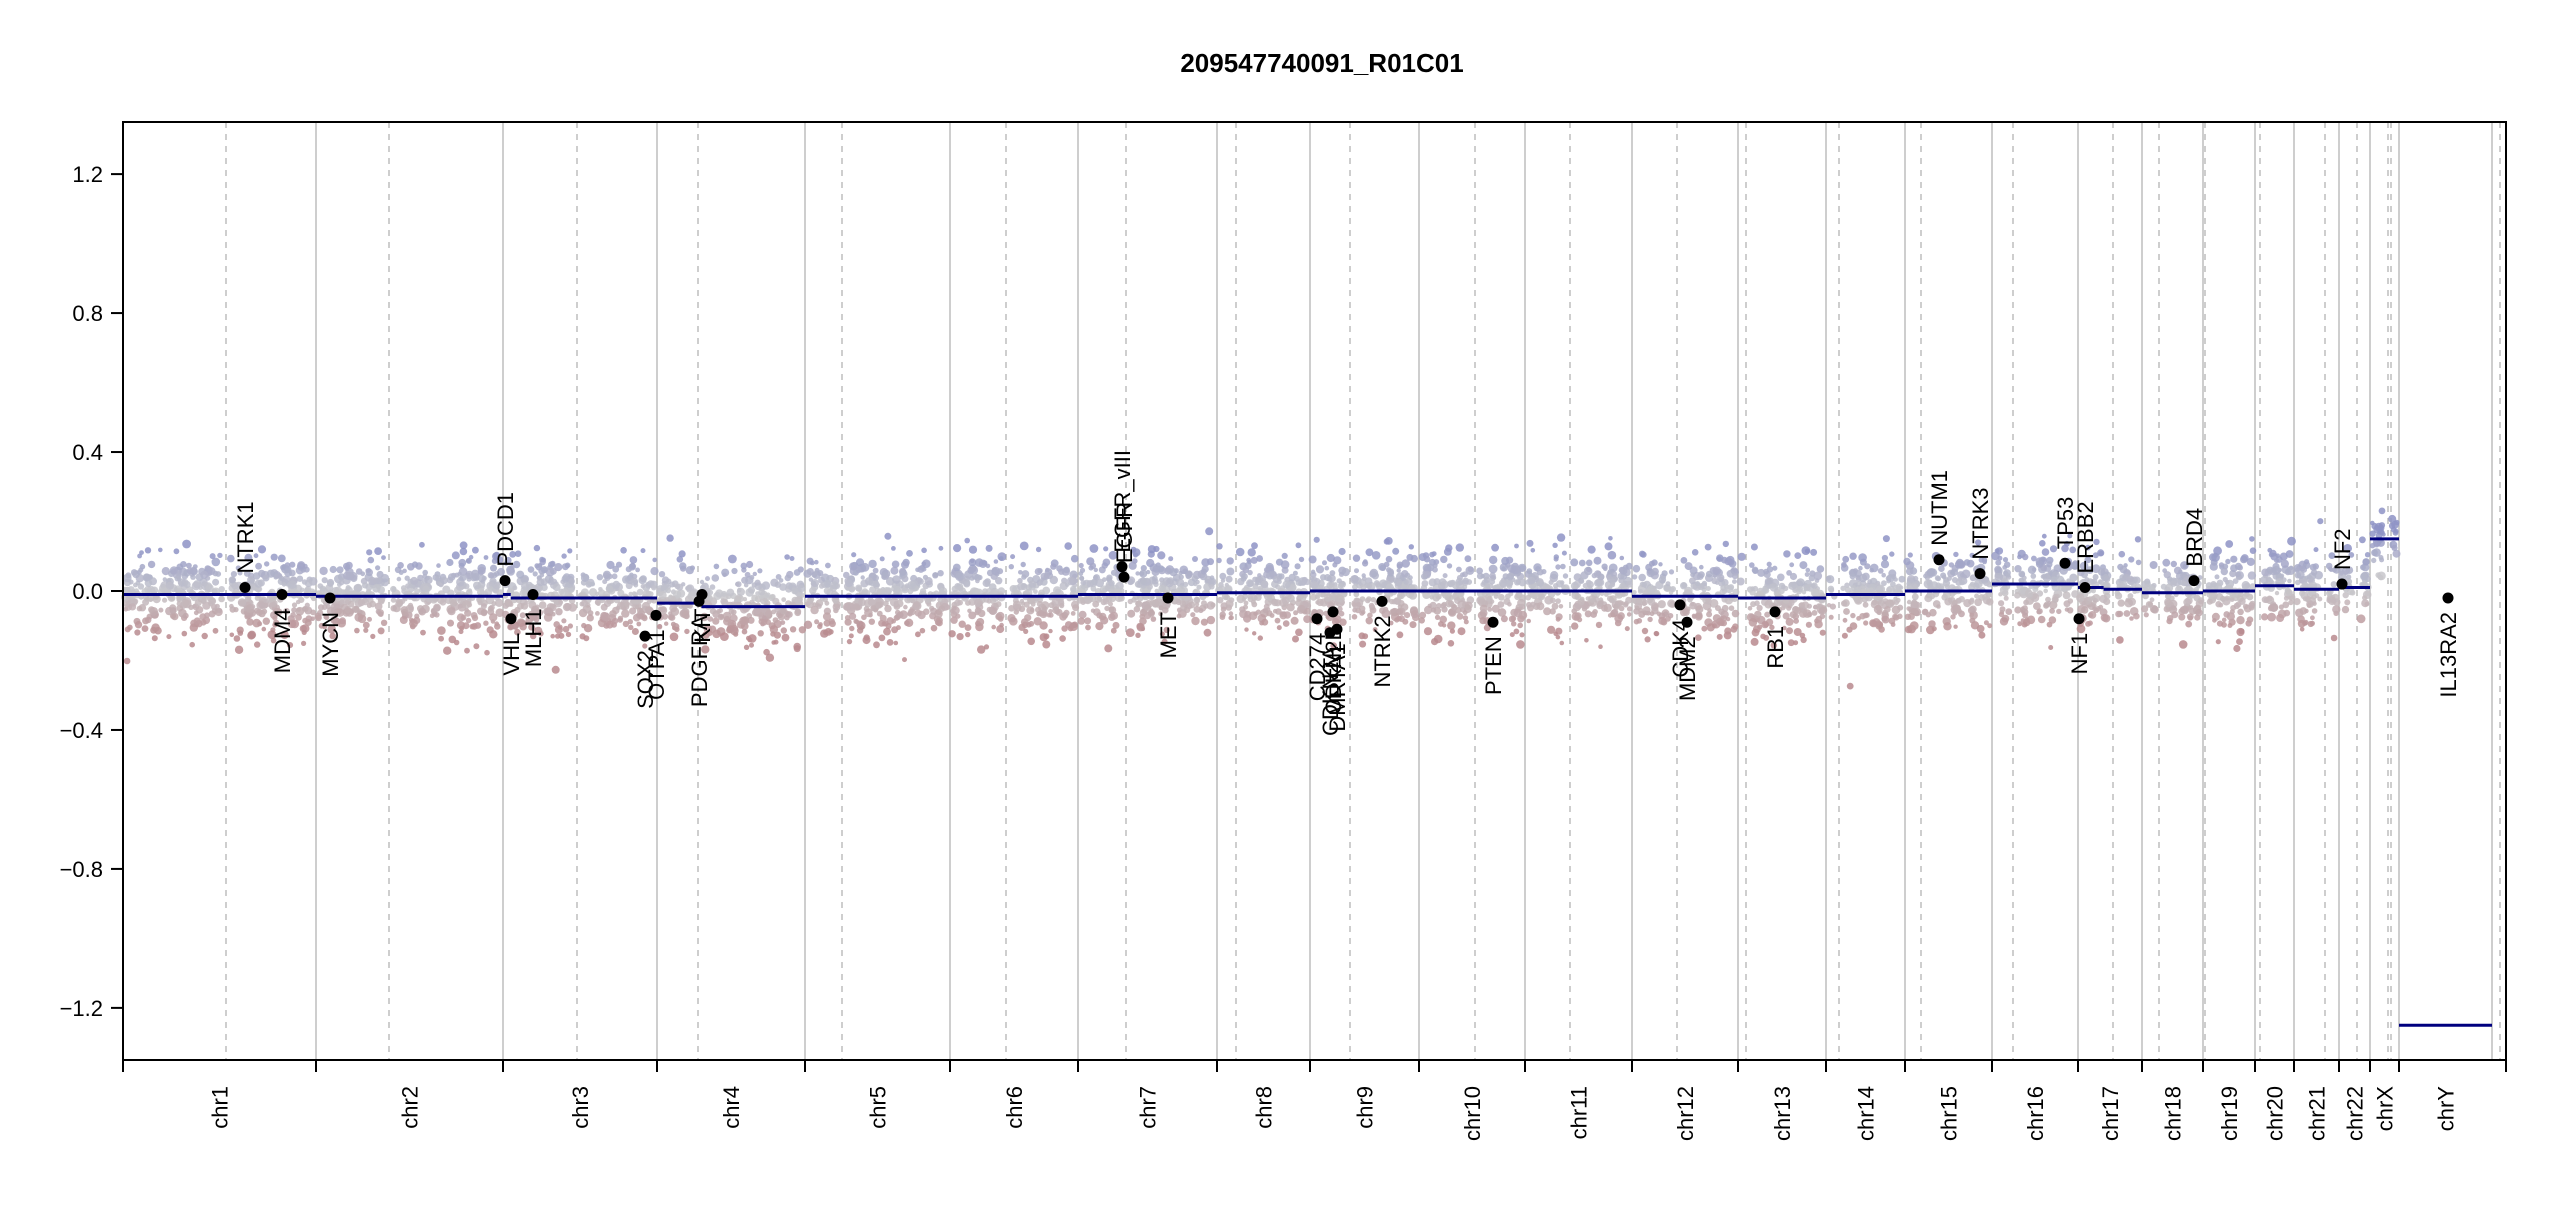  What do you see at coordinates (2194, 581) in the screenshot?
I see `gene-marker` at bounding box center [2194, 581].